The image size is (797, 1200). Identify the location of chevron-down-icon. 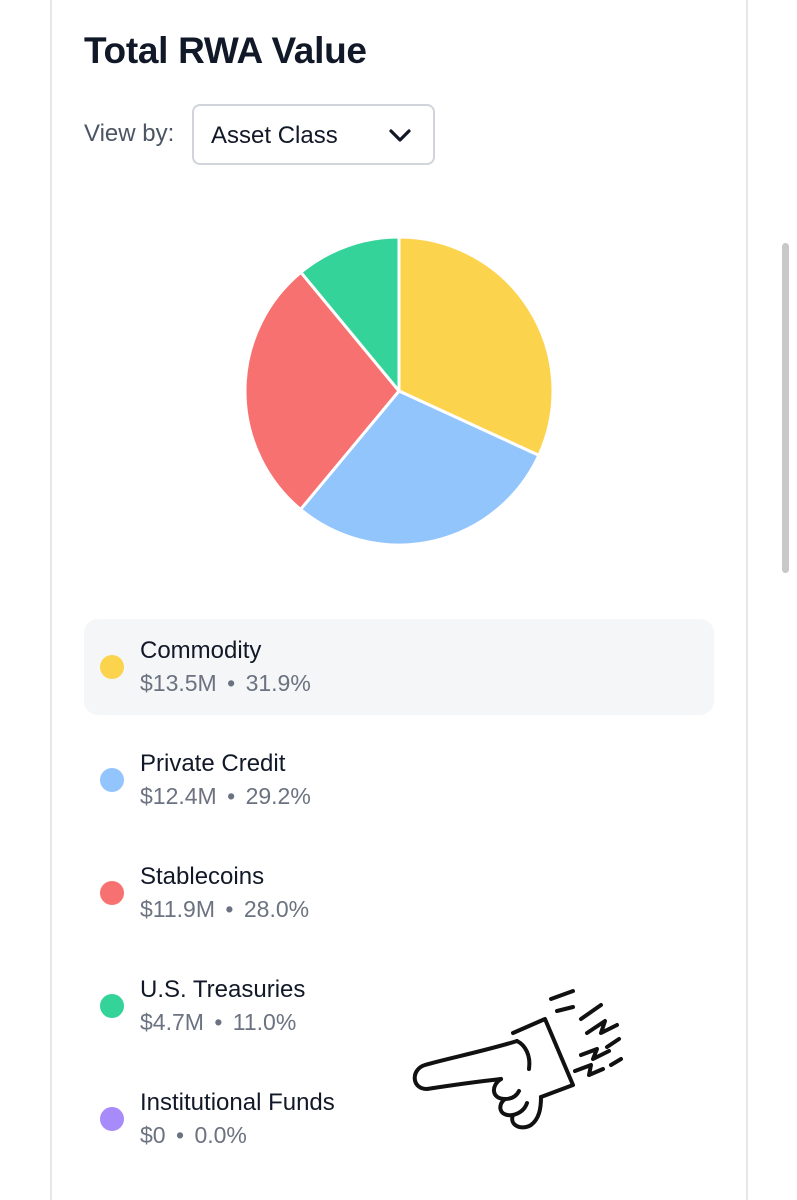
(400, 135).